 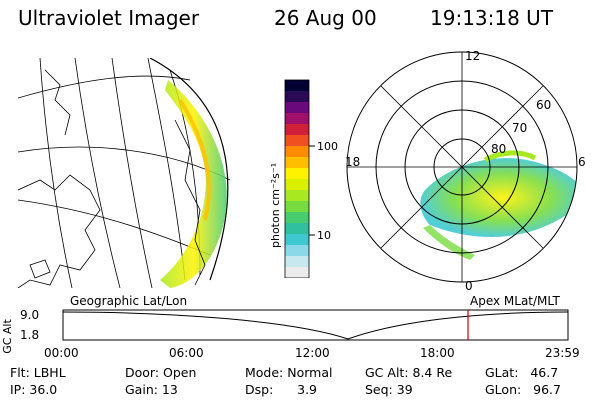 I want to click on time-label: 19:13:18 UT, so click(x=492, y=18).